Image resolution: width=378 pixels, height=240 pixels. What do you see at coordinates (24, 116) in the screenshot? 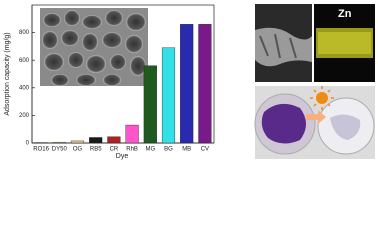
I see `y-tick-label: 200` at bounding box center [24, 116].